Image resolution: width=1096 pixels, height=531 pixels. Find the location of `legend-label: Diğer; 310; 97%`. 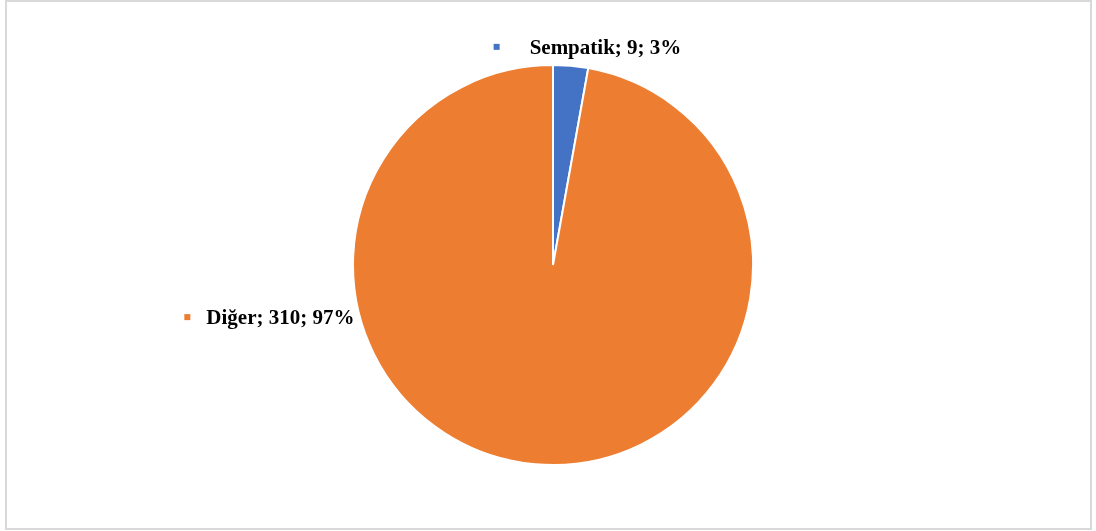

legend-label: Diğer; 310; 97% is located at coordinates (280, 317).